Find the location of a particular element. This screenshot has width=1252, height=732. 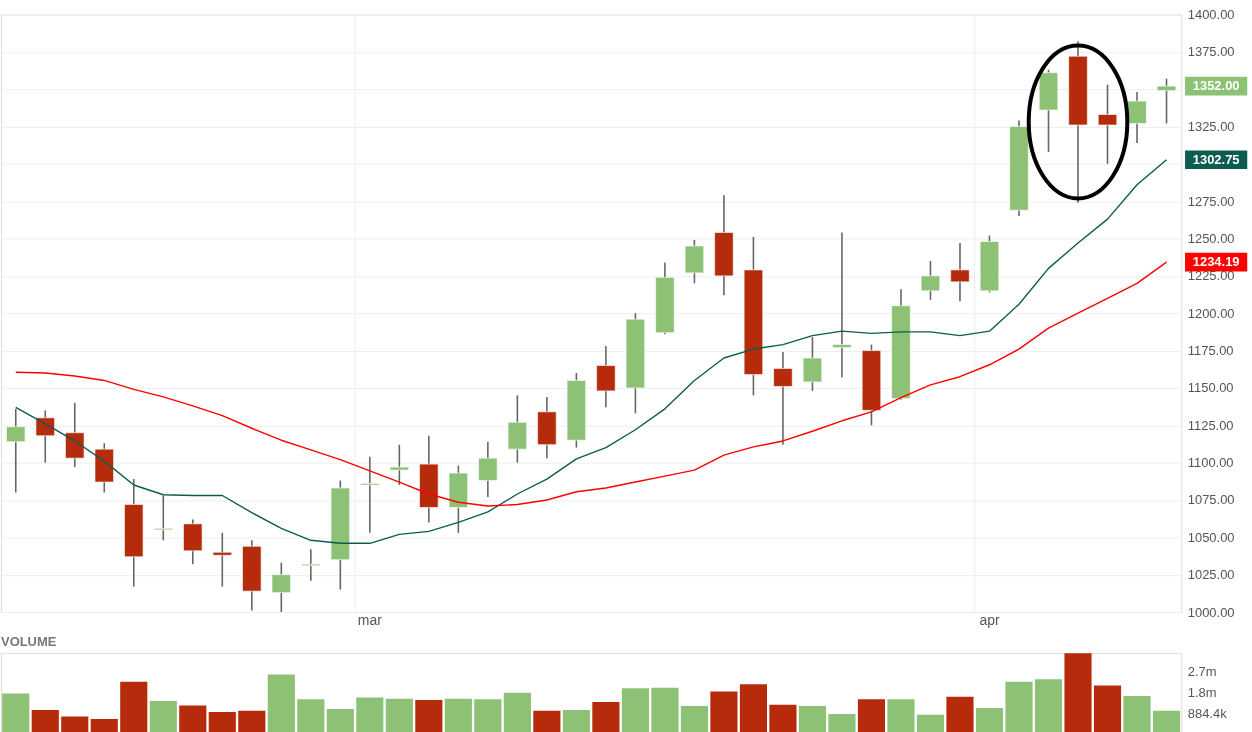

y-tick-label: 1075.00 is located at coordinates (1211, 500).